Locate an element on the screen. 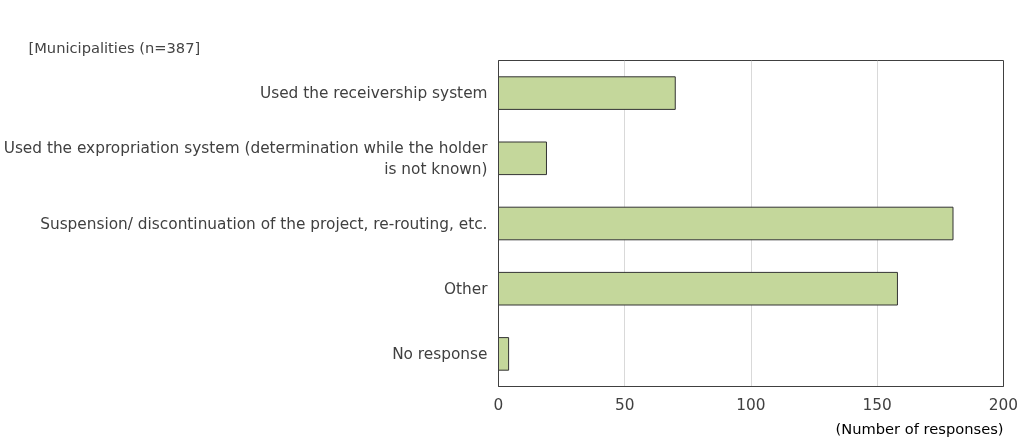 The width and height of the screenshot is (1033, 441). x-tick-label: 0 is located at coordinates (498, 404).